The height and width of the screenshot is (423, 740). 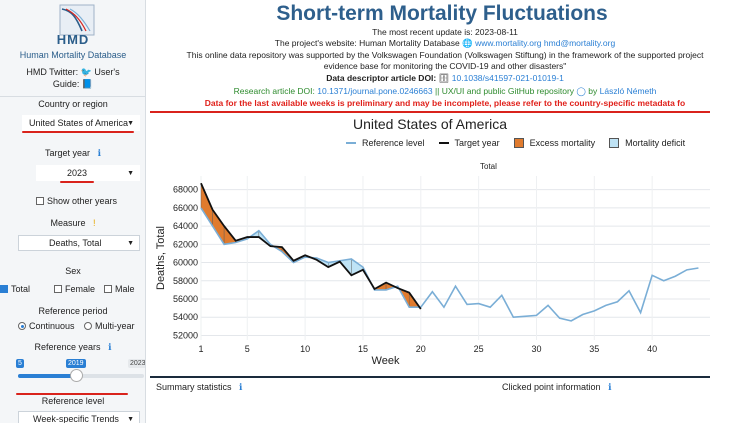 I want to click on measure-text: Measure, so click(x=68, y=223).